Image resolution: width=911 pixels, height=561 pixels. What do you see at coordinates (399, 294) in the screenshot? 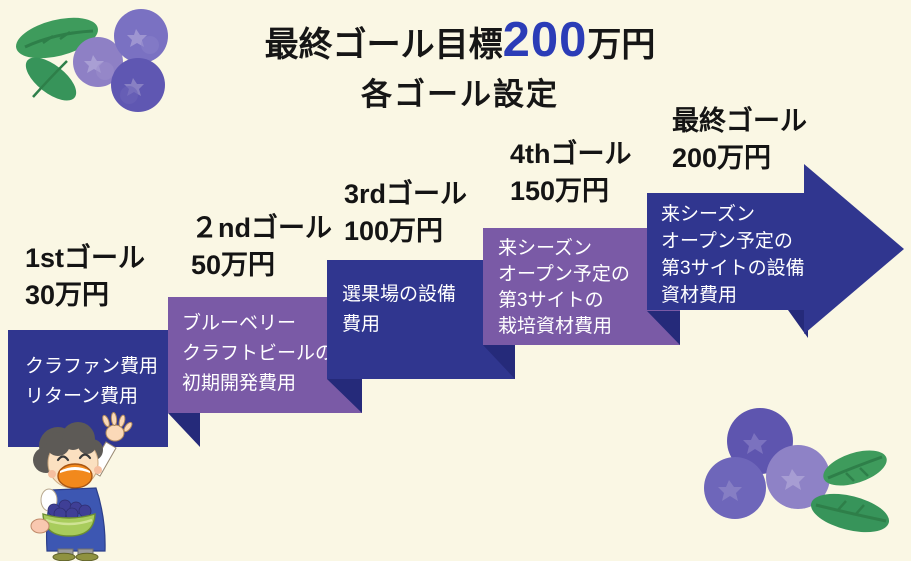
I see `step-3-line: 選果場の設備` at bounding box center [399, 294].